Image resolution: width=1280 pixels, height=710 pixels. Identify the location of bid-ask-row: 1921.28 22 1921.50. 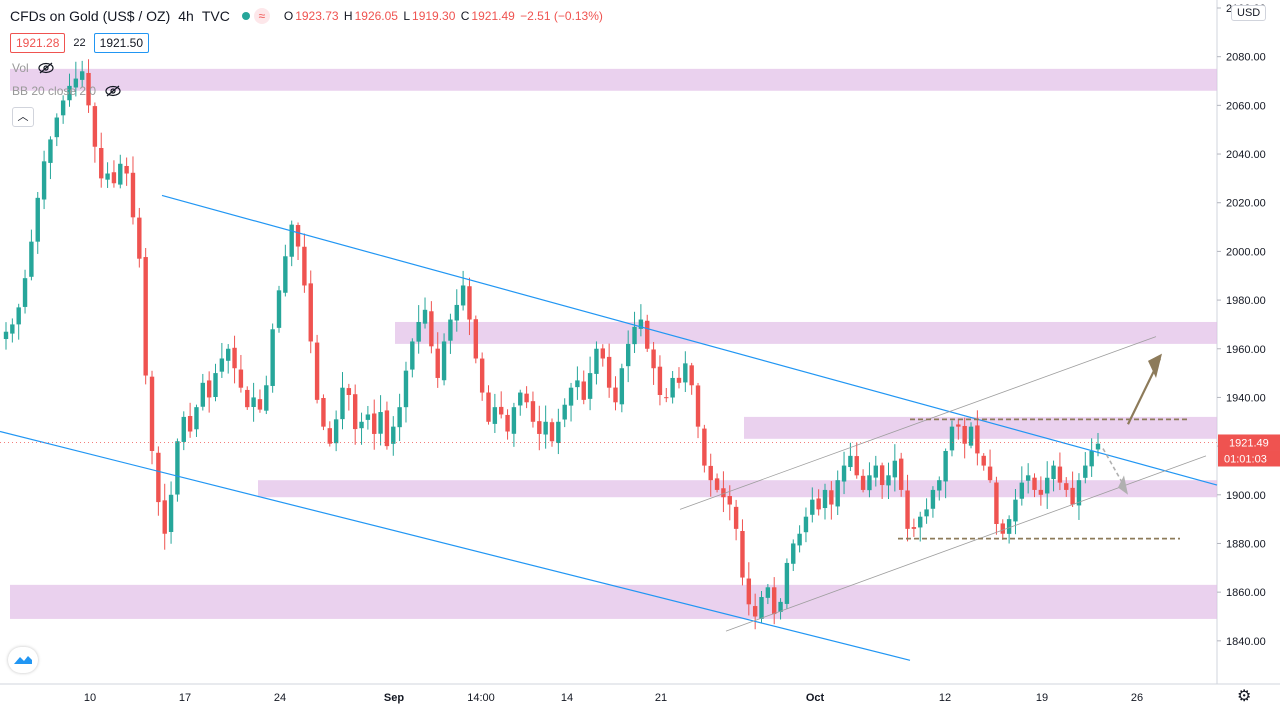
(80, 43).